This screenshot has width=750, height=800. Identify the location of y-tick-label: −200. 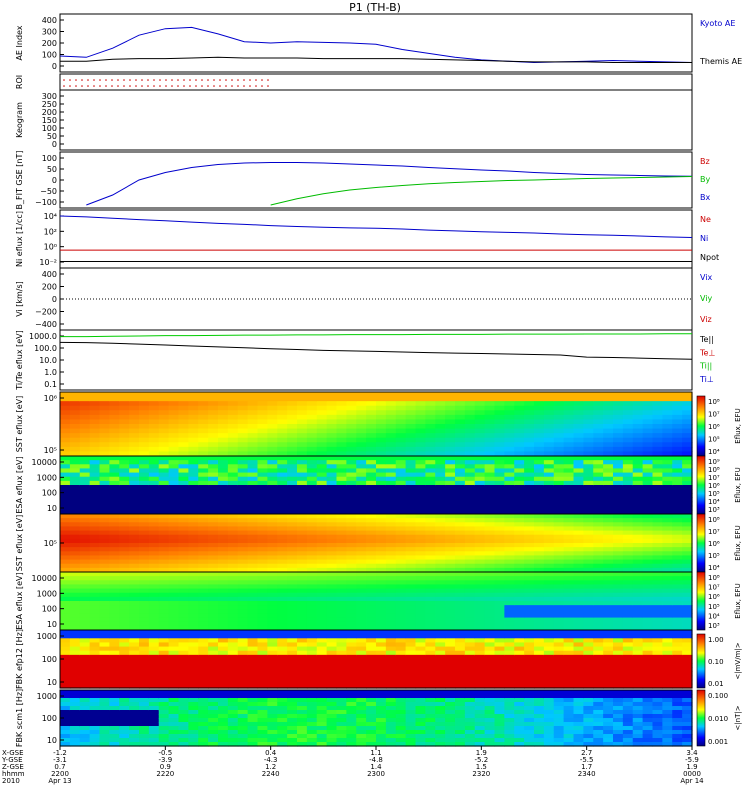
(46, 312).